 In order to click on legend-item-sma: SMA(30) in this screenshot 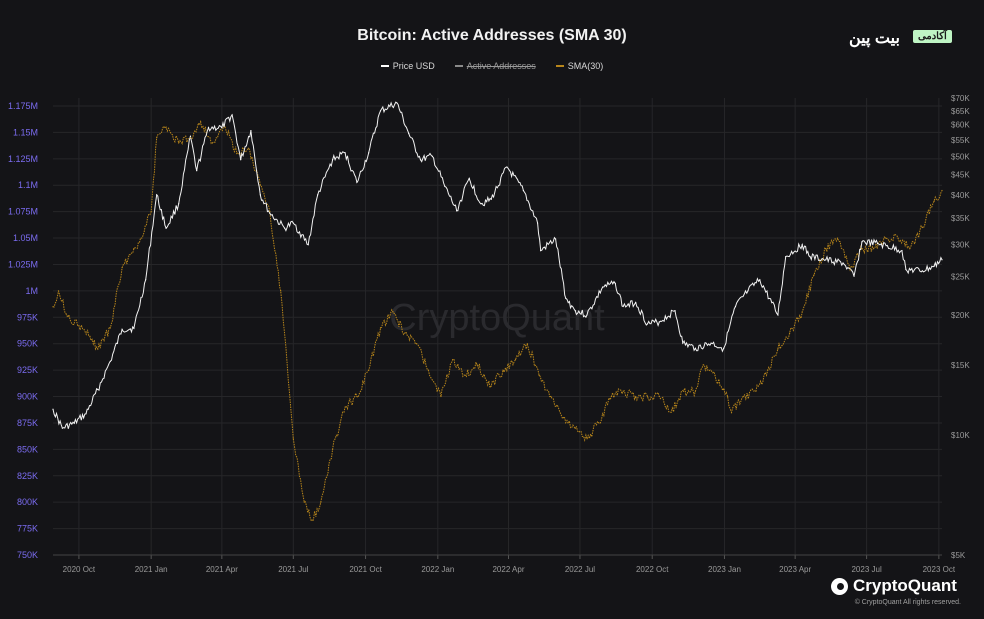, I will do `click(579, 66)`.